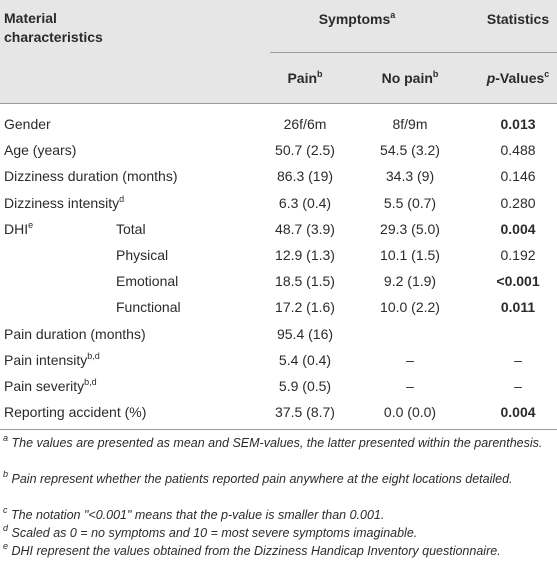 This screenshot has height=585, width=557. I want to click on row-label: DHIe, so click(19, 228).